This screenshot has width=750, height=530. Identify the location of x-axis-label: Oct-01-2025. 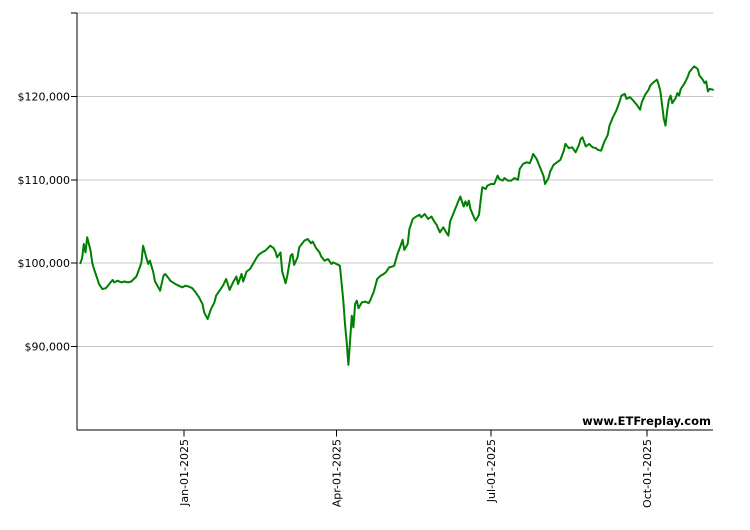
(647, 473).